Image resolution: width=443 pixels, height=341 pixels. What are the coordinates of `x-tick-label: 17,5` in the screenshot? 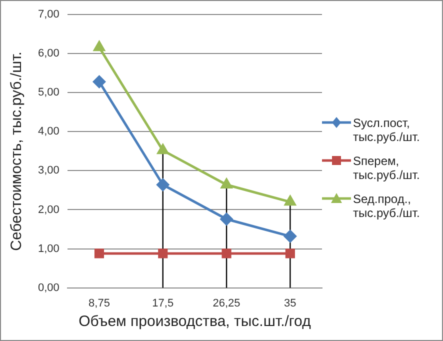 It's located at (163, 303).